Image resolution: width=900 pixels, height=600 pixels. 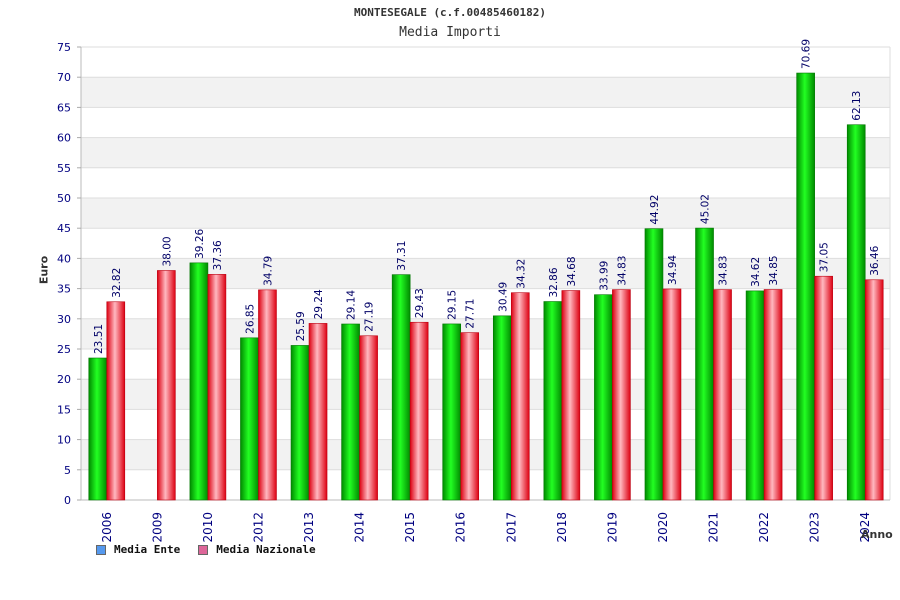 What do you see at coordinates (370, 317) in the screenshot?
I see `data-label: 27.19` at bounding box center [370, 317].